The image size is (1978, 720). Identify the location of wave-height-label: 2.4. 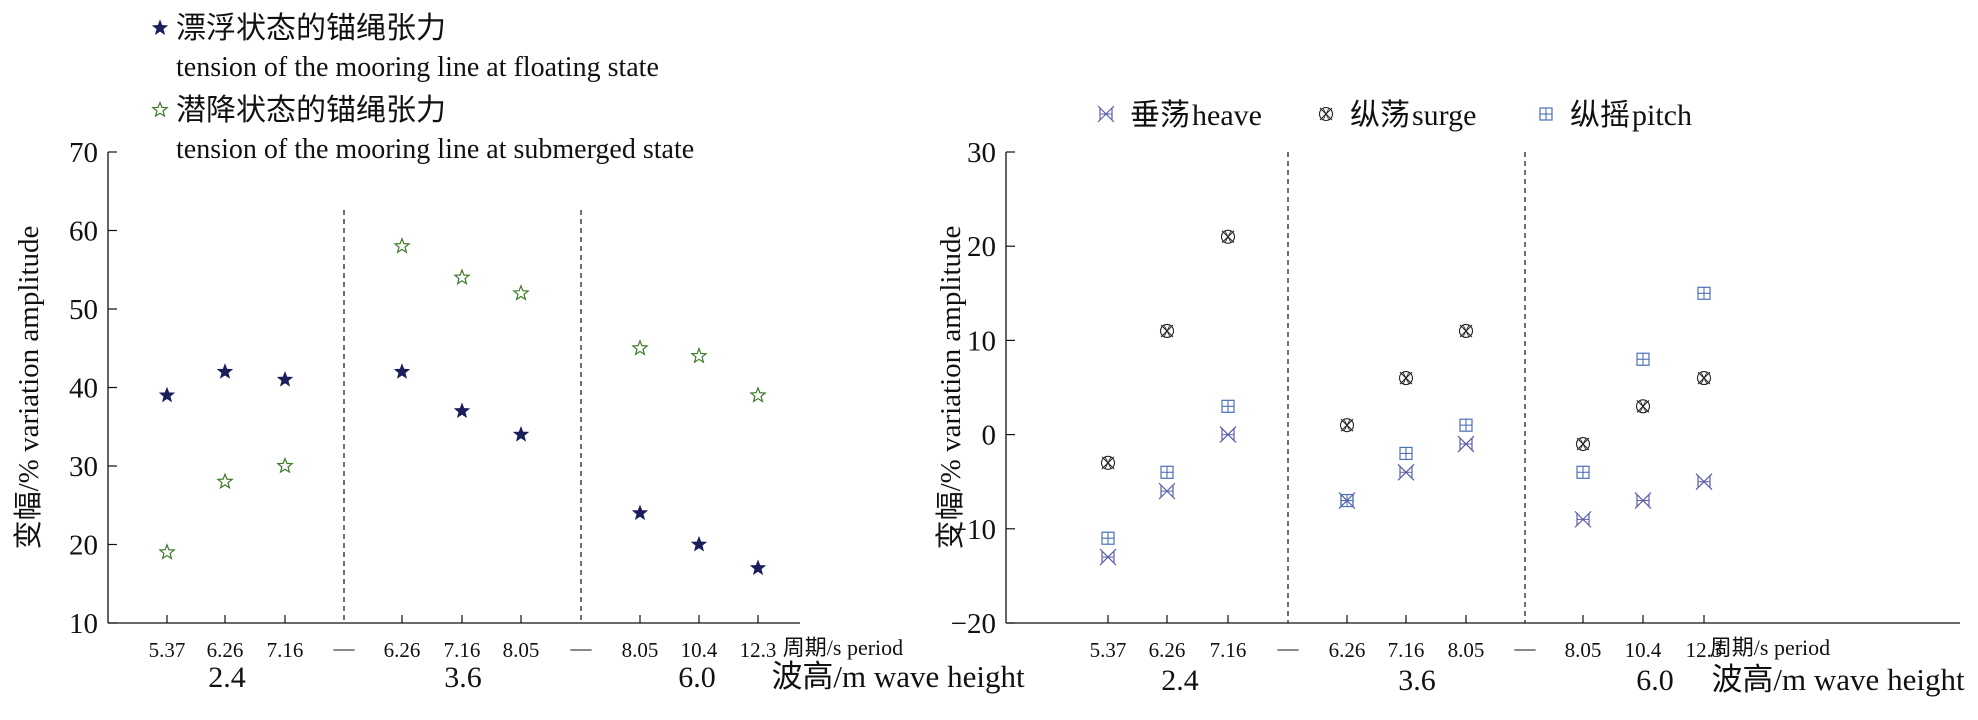
(1180, 680).